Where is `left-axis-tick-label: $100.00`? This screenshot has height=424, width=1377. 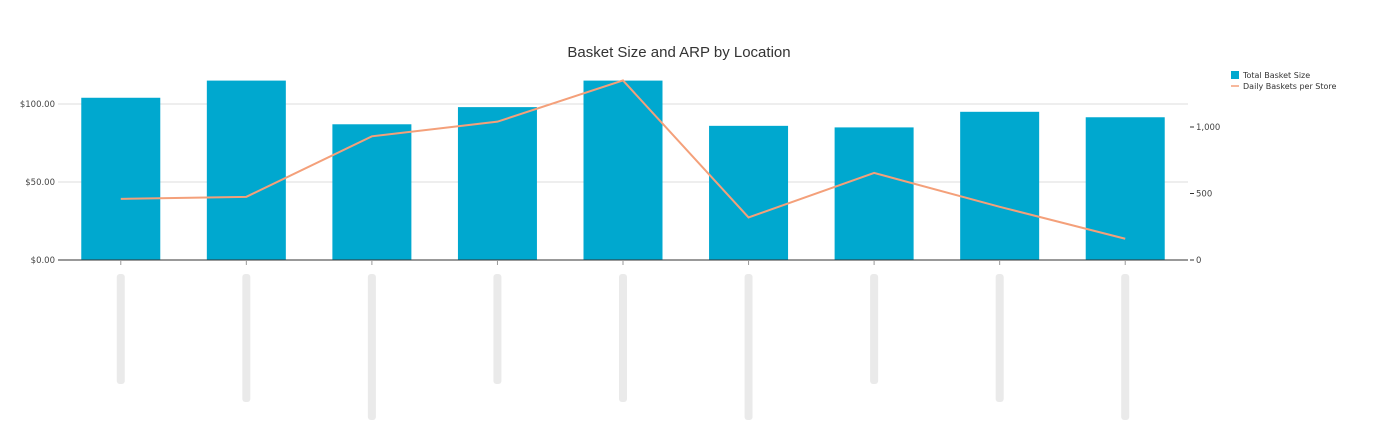
left-axis-tick-label: $100.00 is located at coordinates (37, 105).